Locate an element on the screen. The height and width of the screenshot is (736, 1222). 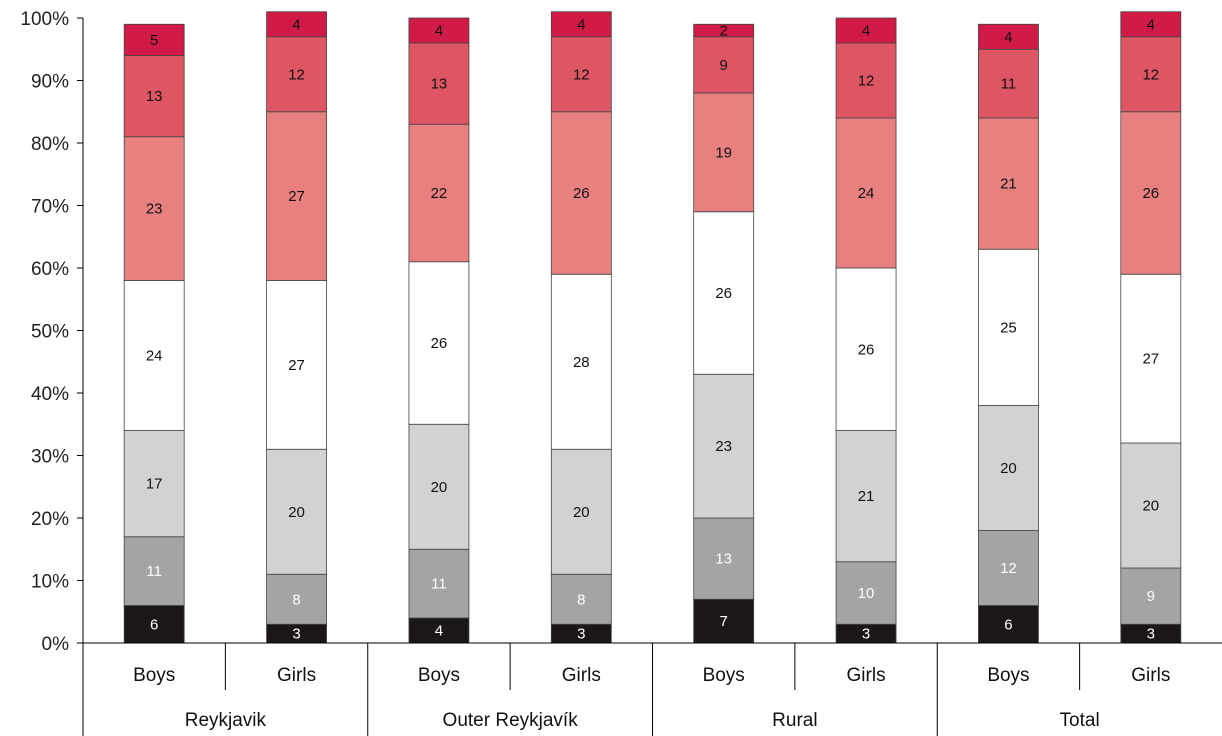
y-tick-label: 60% is located at coordinates (50, 269).